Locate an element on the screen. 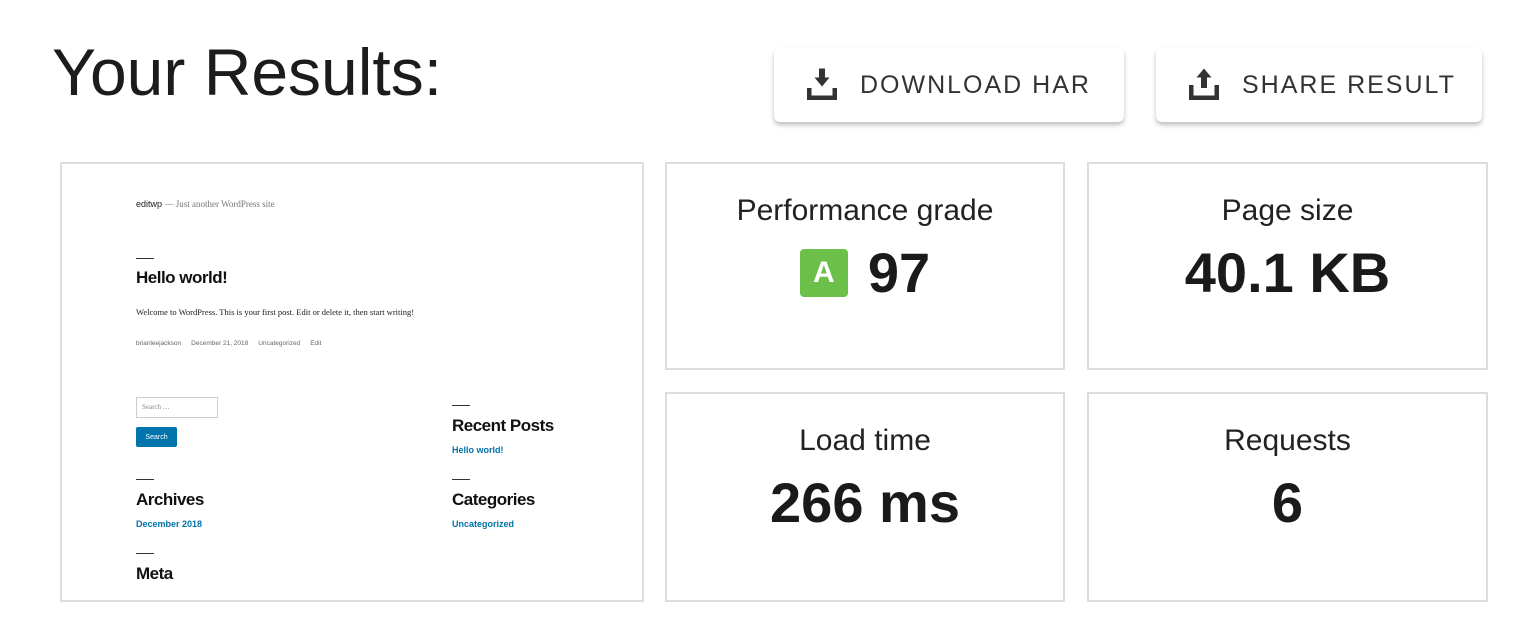  site-name: editwp is located at coordinates (149, 204).